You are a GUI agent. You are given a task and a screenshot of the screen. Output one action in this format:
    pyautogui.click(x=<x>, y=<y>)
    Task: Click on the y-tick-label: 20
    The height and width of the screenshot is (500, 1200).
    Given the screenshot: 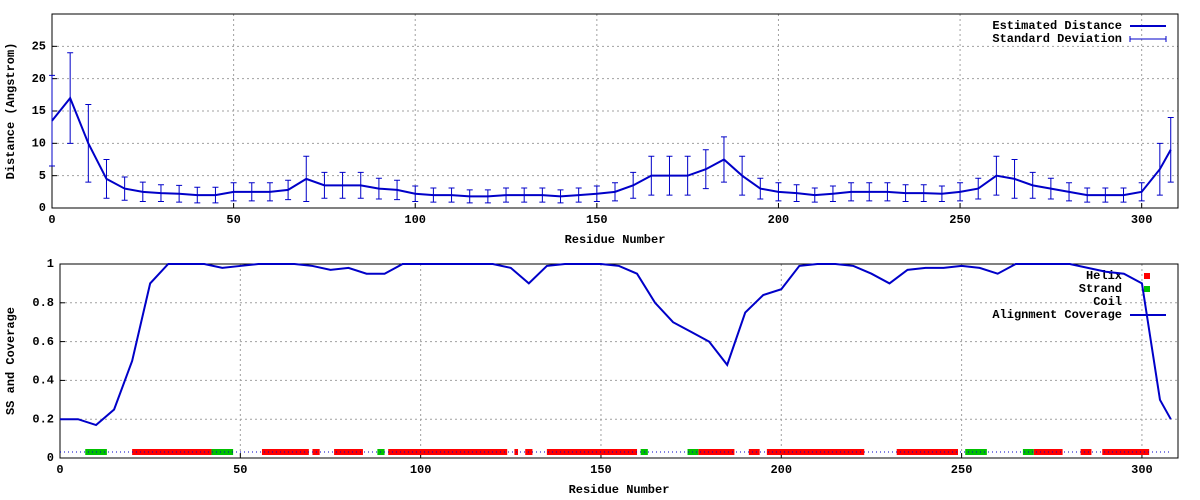 What is the action you would take?
    pyautogui.click(x=39, y=79)
    